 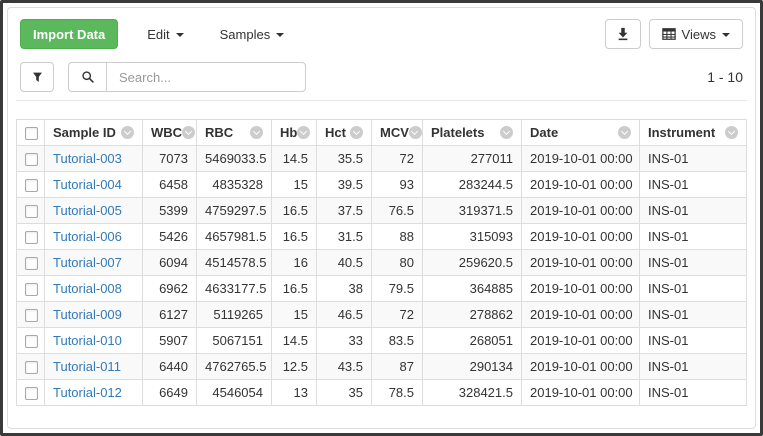 I want to click on search-button, so click(x=87, y=77).